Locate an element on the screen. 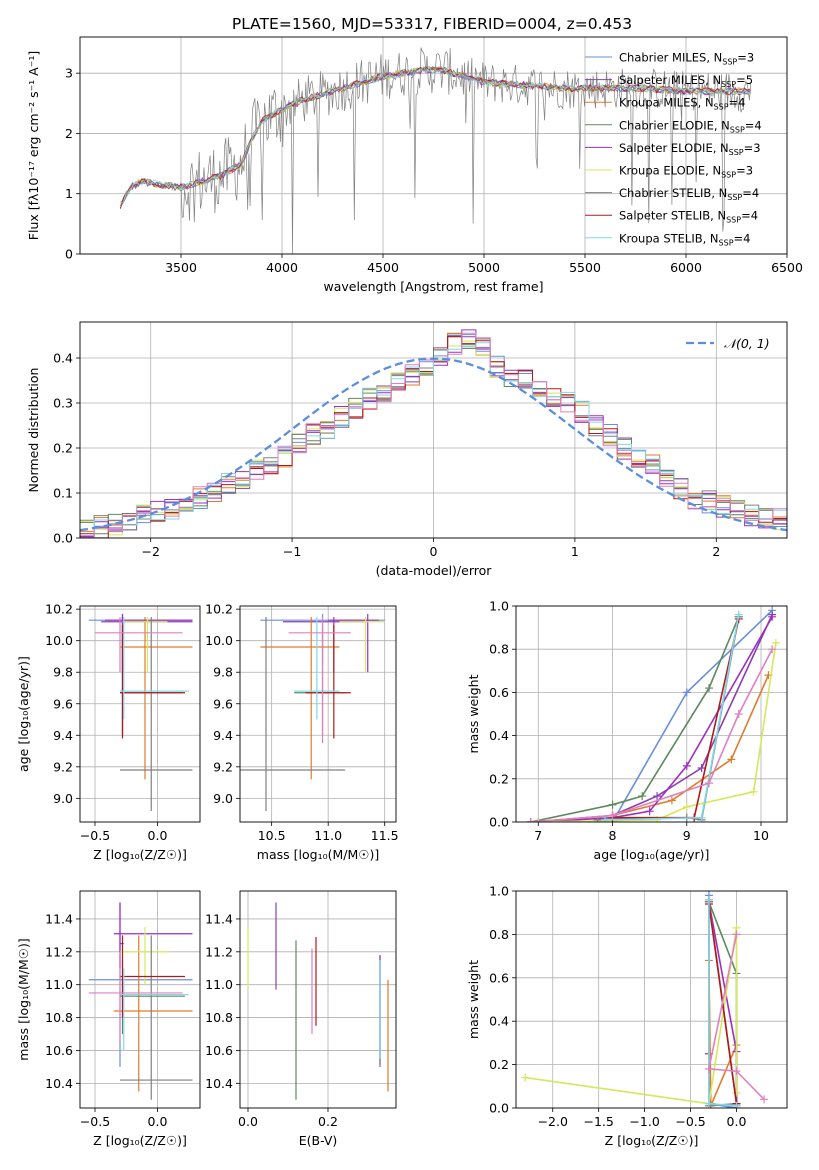 This screenshot has height=1170, width=819. legend-label: Chabrier ELODIE, NSSP=4 is located at coordinates (690, 126).